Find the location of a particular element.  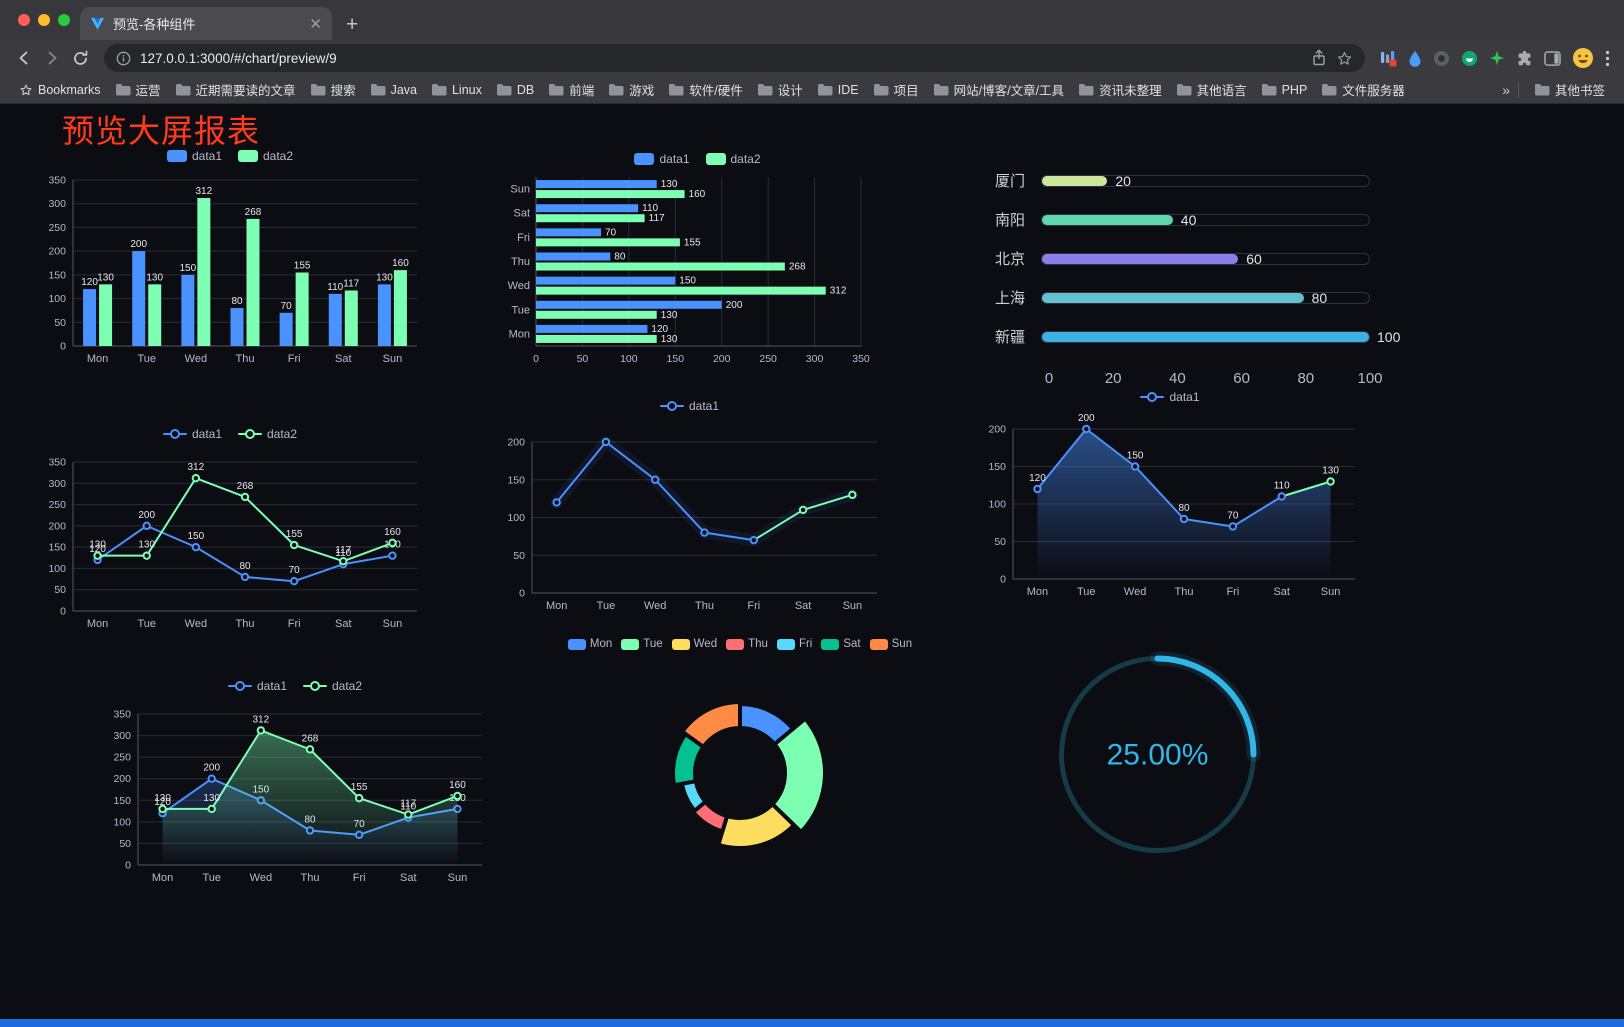

bookmark-folder: 运营 is located at coordinates (138, 89).